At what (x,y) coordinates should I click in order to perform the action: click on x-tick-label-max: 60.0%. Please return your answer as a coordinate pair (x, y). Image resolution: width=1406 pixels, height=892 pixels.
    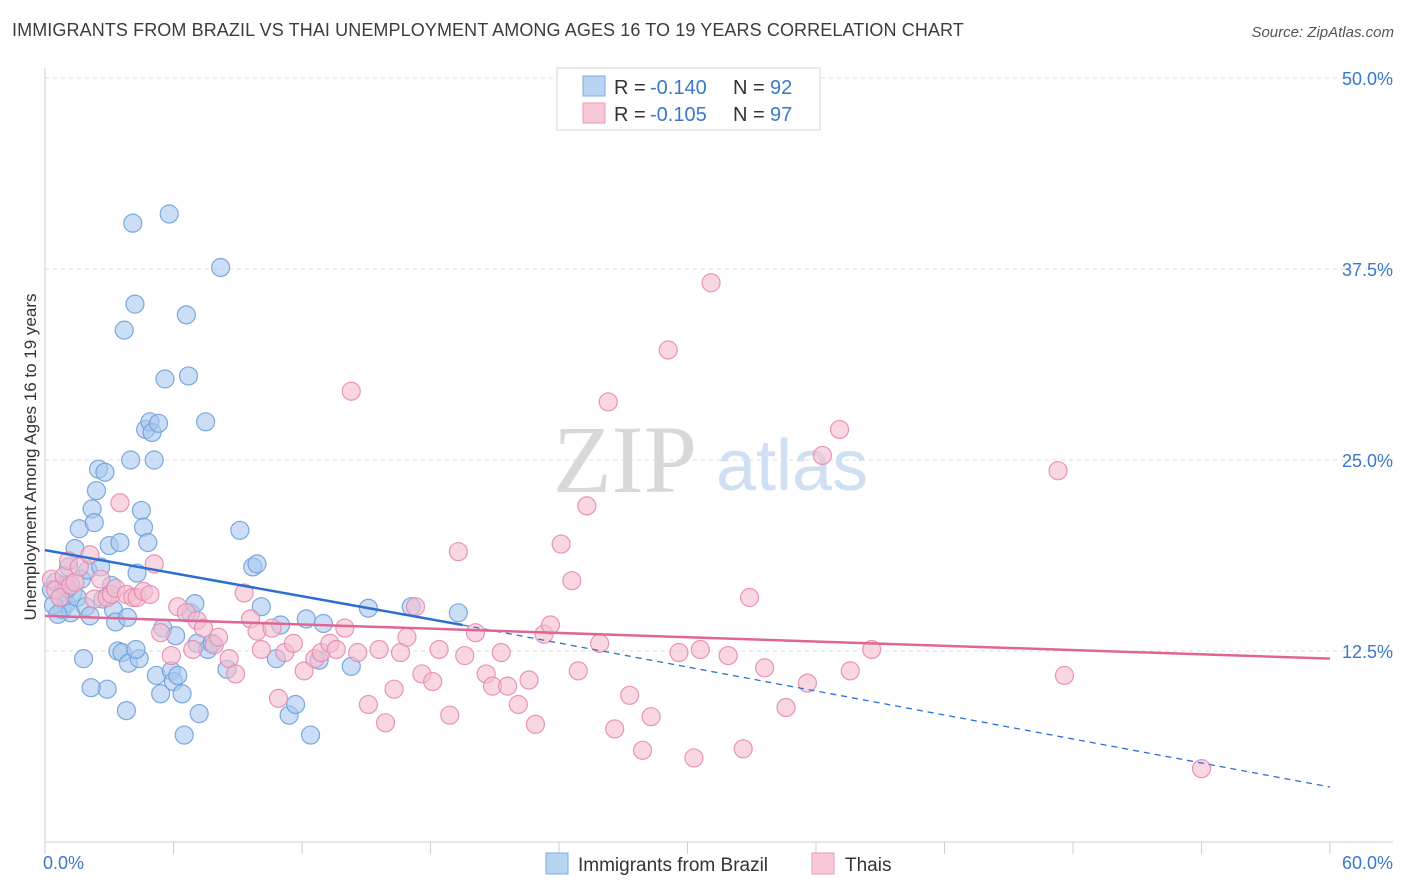
    Looking at the image, I should click on (1367, 863).